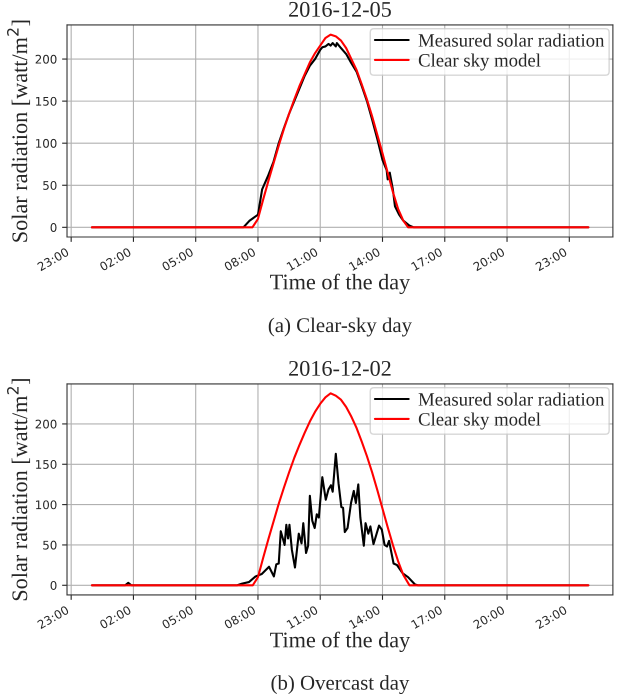 The image size is (634, 694). I want to click on chart-title: 2016-12-02, so click(340, 368).